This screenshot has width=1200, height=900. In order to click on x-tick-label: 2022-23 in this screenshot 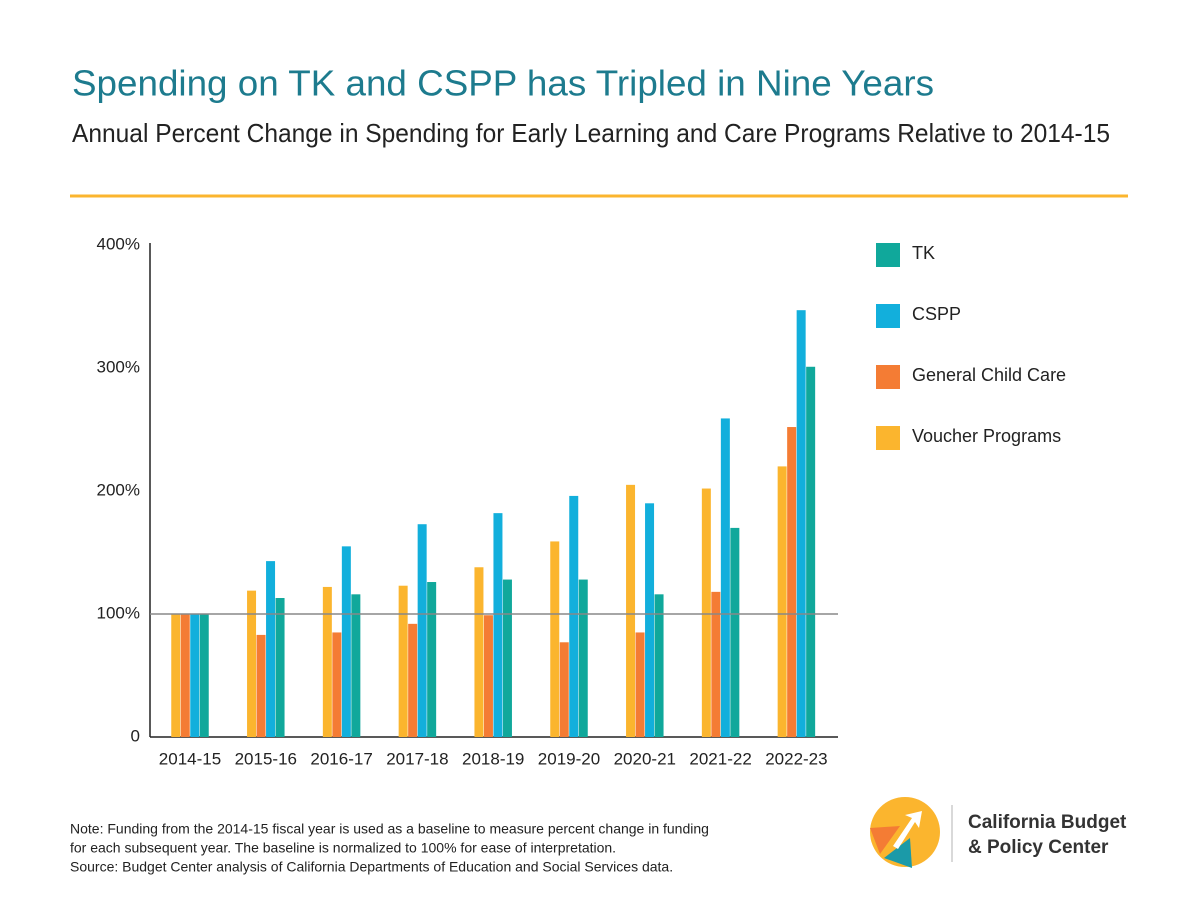, I will do `click(796, 758)`.